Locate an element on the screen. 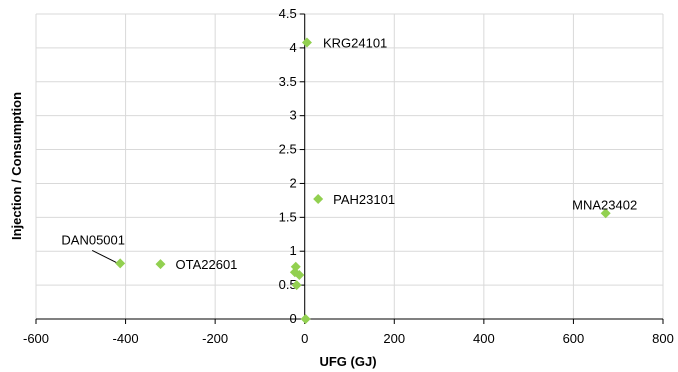 The width and height of the screenshot is (678, 372). x-tick-label: 400 is located at coordinates (484, 338).